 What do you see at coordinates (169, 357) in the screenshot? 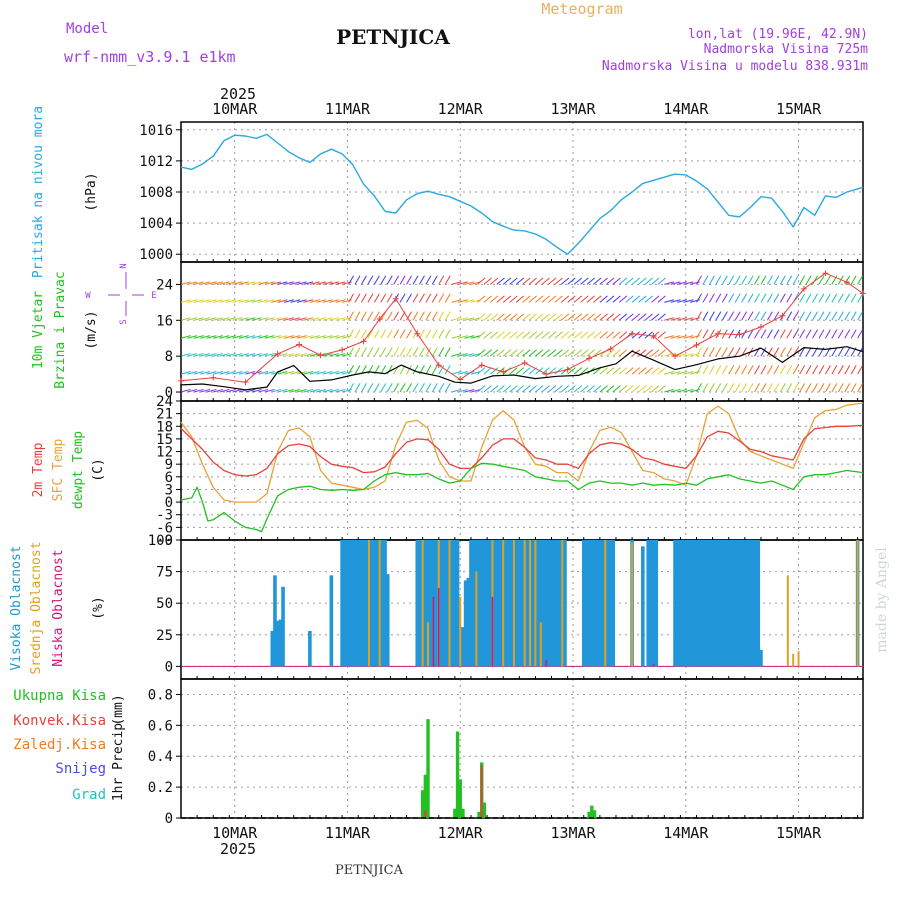
I see `wind-ytick-label: 8` at bounding box center [169, 357].